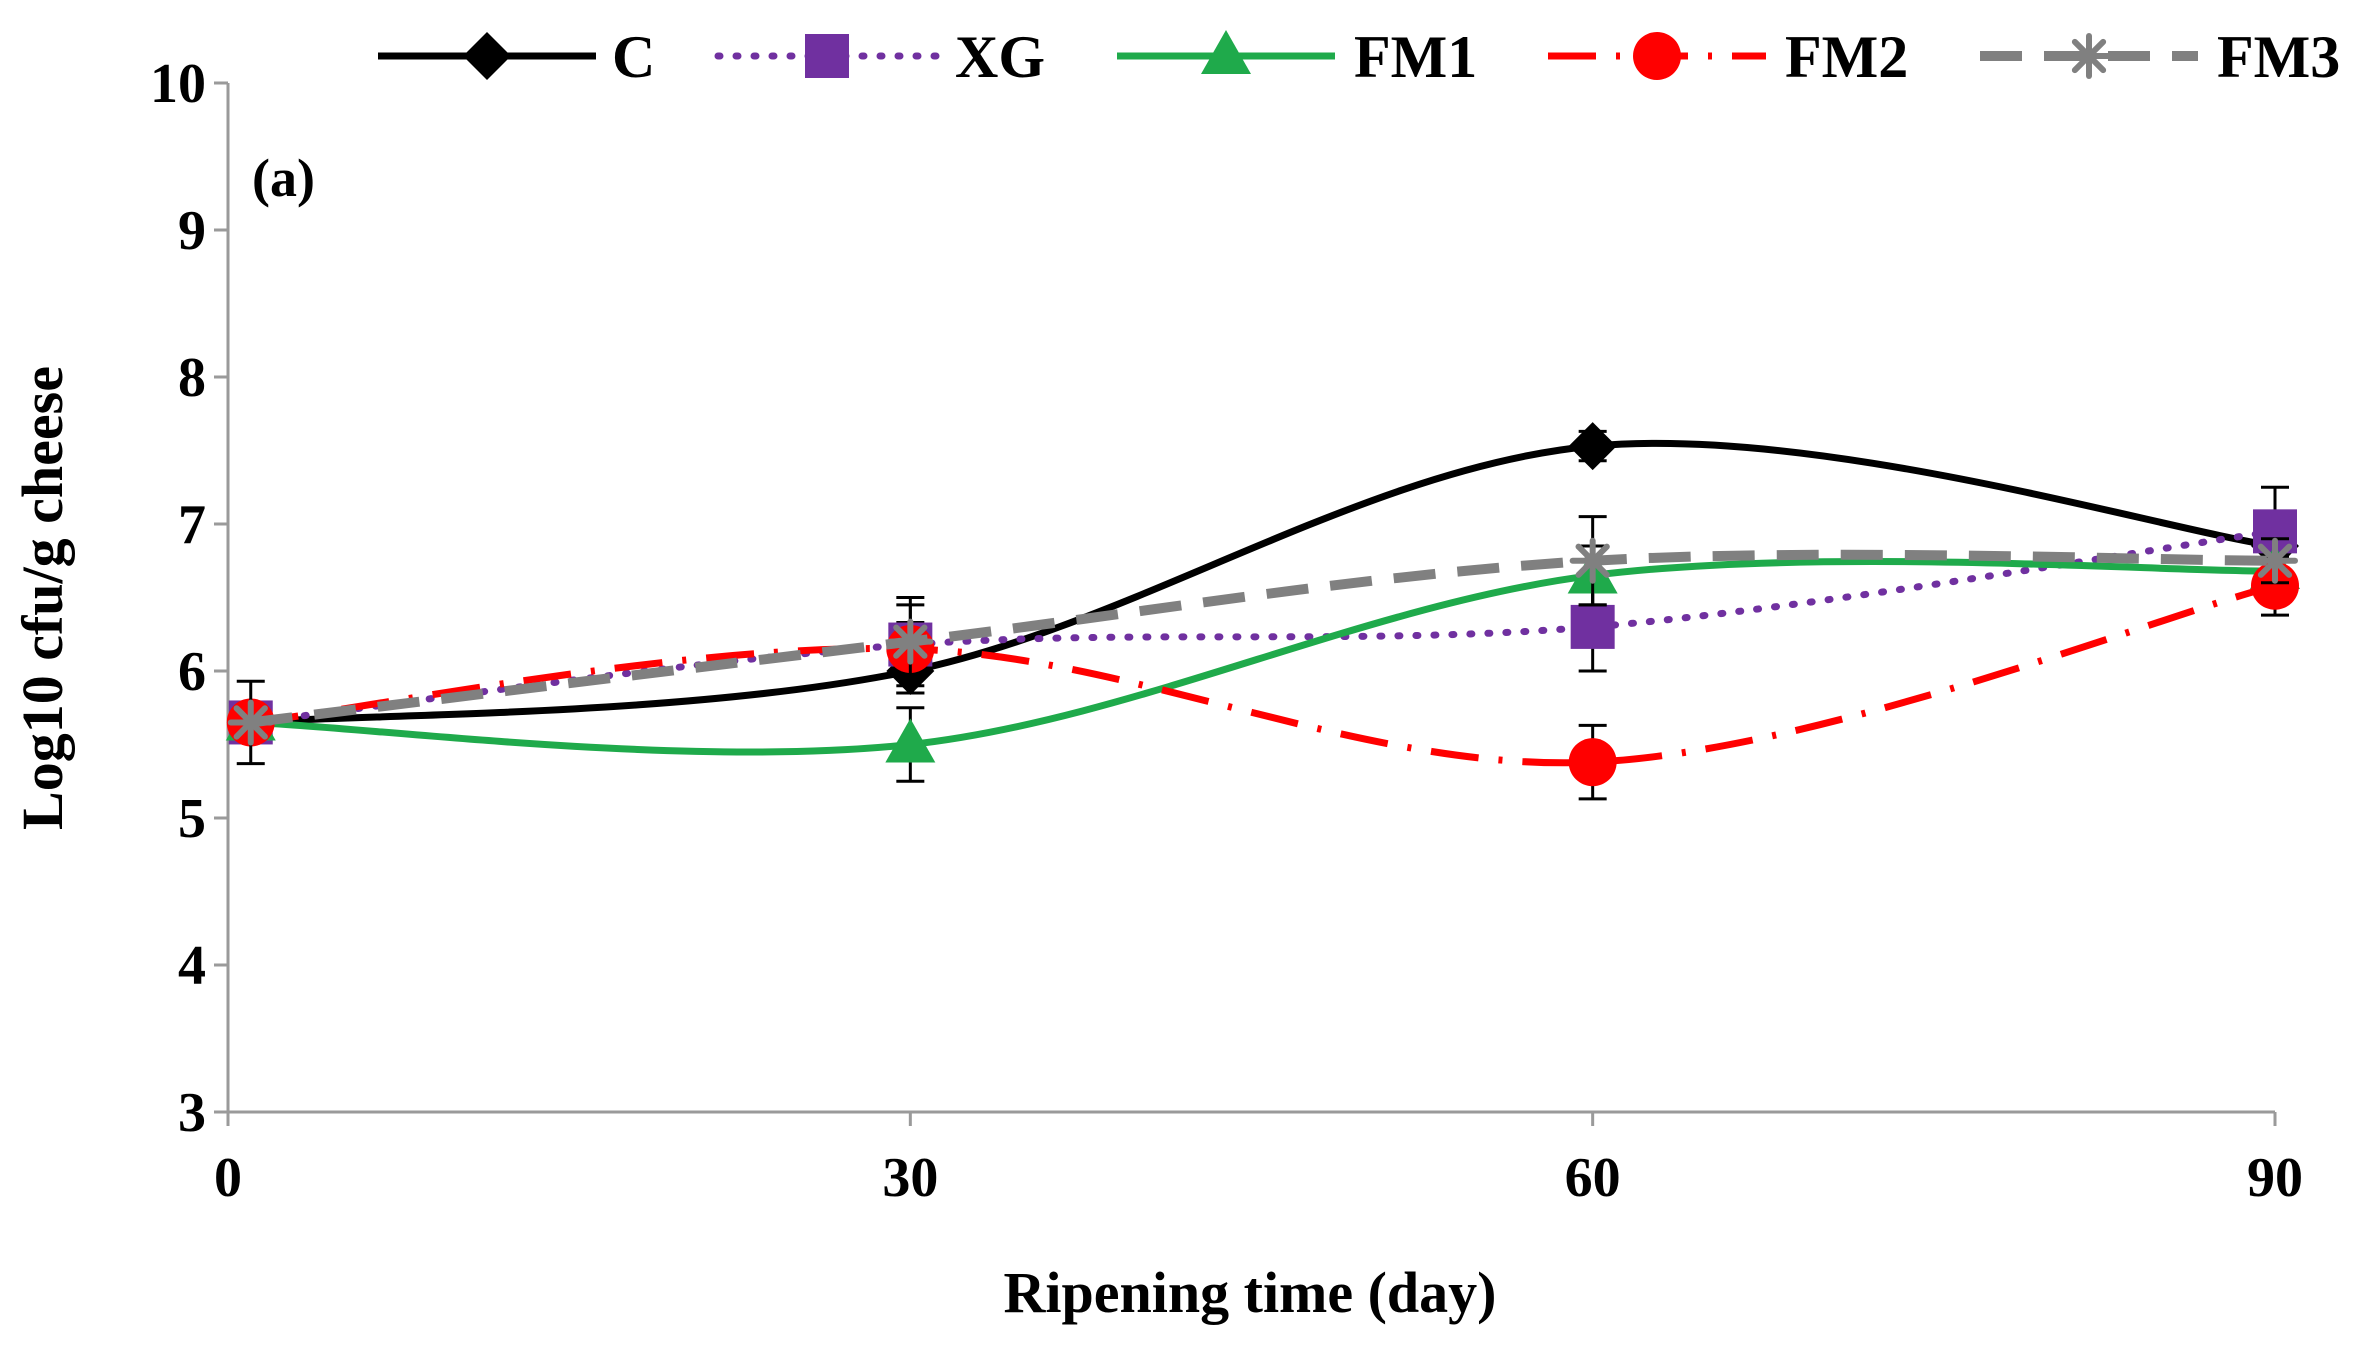 The width and height of the screenshot is (2366, 1349). Describe the element at coordinates (192, 966) in the screenshot. I see `y-tick-label: 4` at that location.